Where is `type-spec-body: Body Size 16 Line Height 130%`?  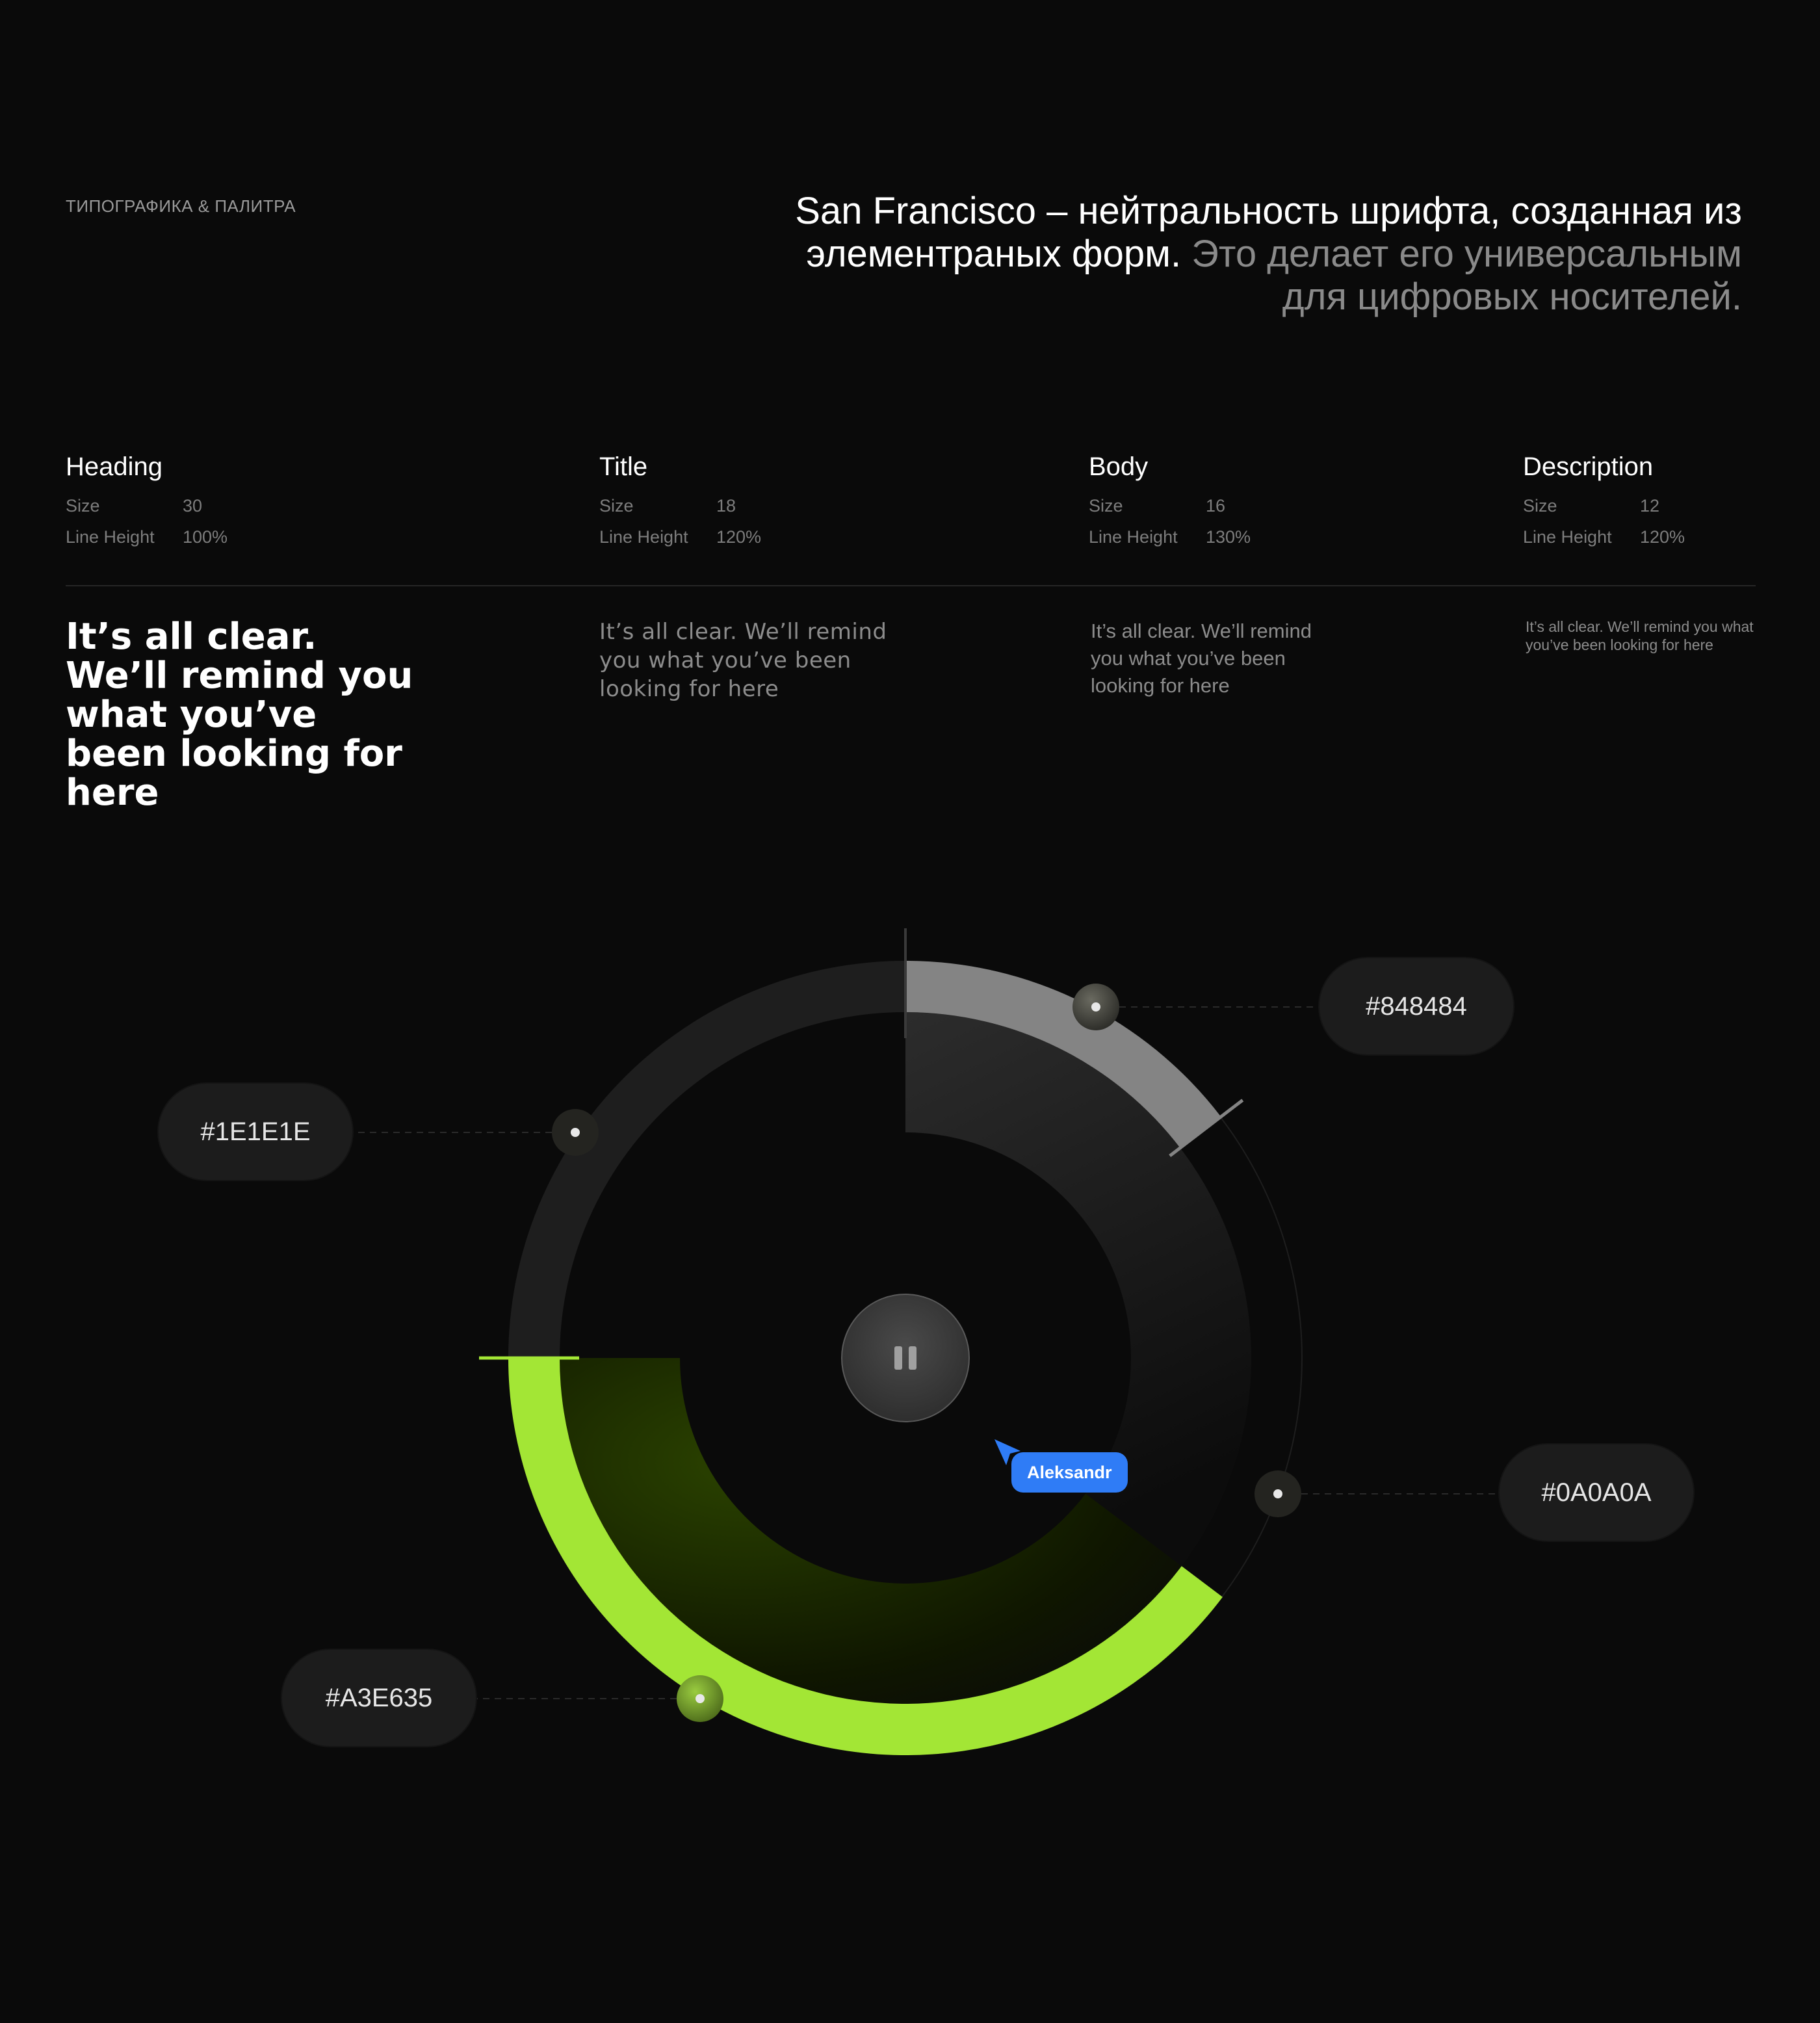 type-spec-body: Body Size 16 Line Height 130% is located at coordinates (1170, 499).